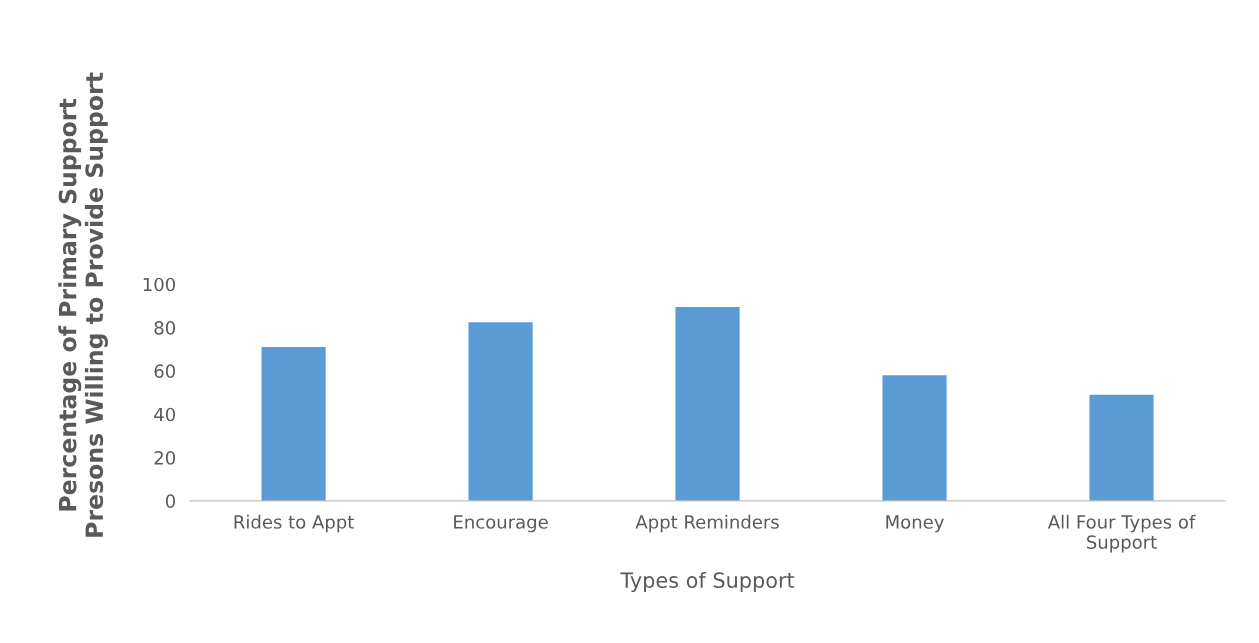 This screenshot has height=643, width=1259. Describe the element at coordinates (707, 523) in the screenshot. I see `x-tick-label: Appt Reminders` at that location.